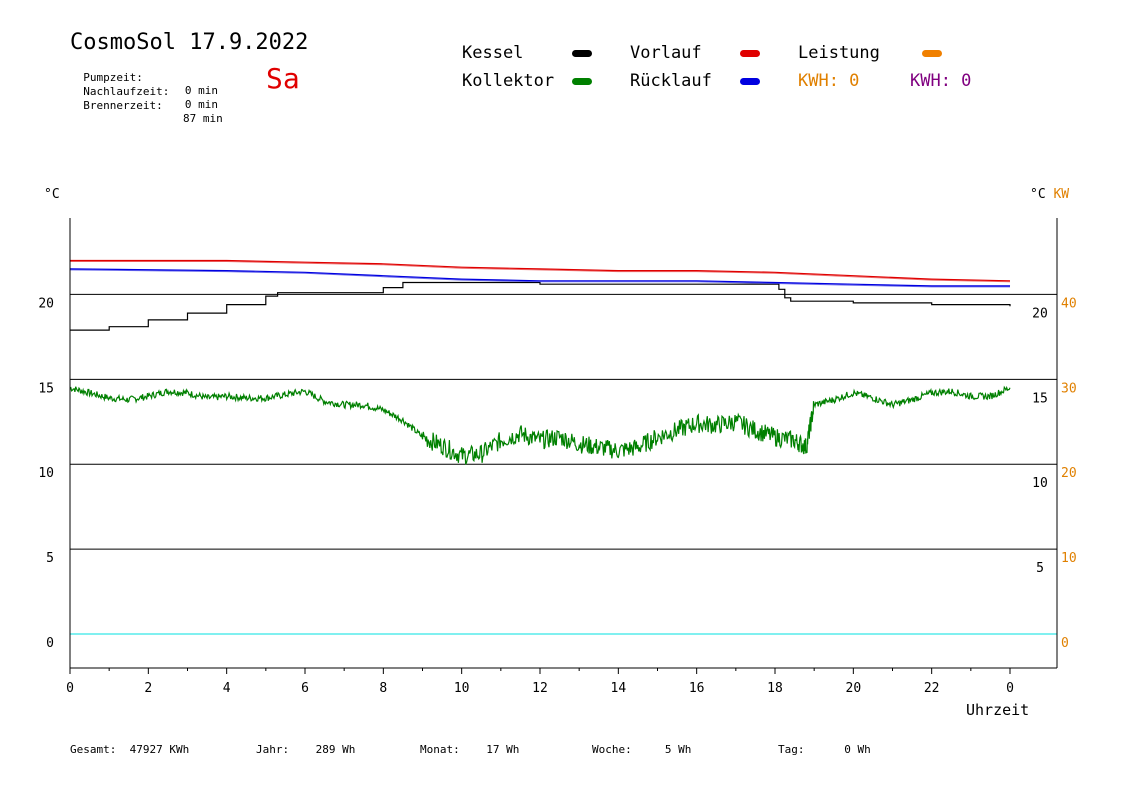 This screenshot has height=812, width=1148. Describe the element at coordinates (750, 81) in the screenshot. I see `legend-ruecklauf-swatch` at that location.